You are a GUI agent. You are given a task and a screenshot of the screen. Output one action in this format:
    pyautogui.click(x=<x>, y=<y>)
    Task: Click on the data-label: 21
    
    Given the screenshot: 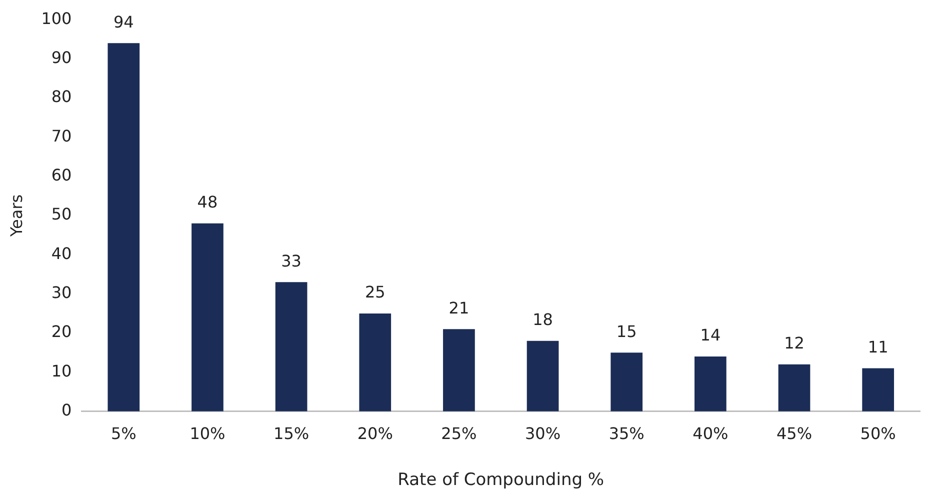 What is the action you would take?
    pyautogui.click(x=459, y=308)
    